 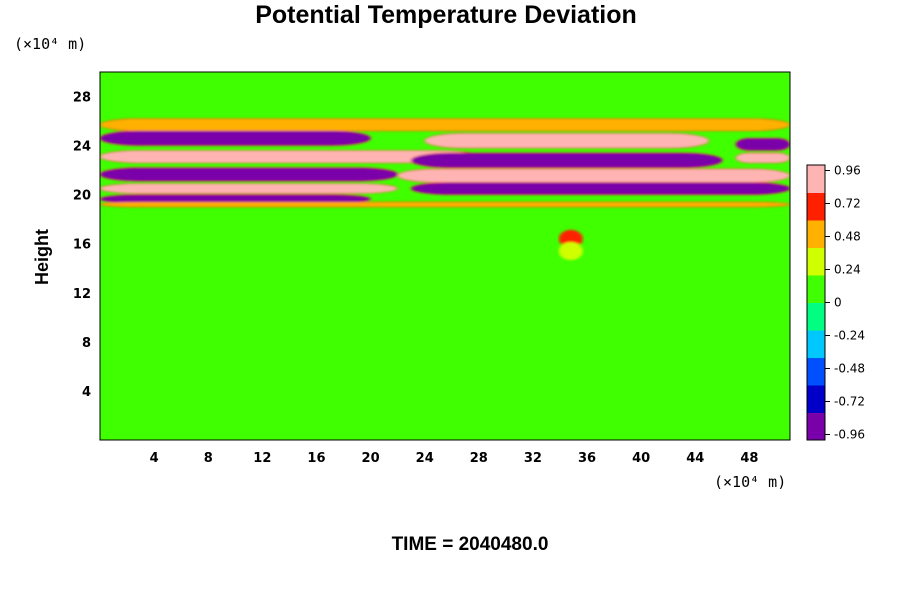 I want to click on y-tick-label: 12, so click(x=82, y=294).